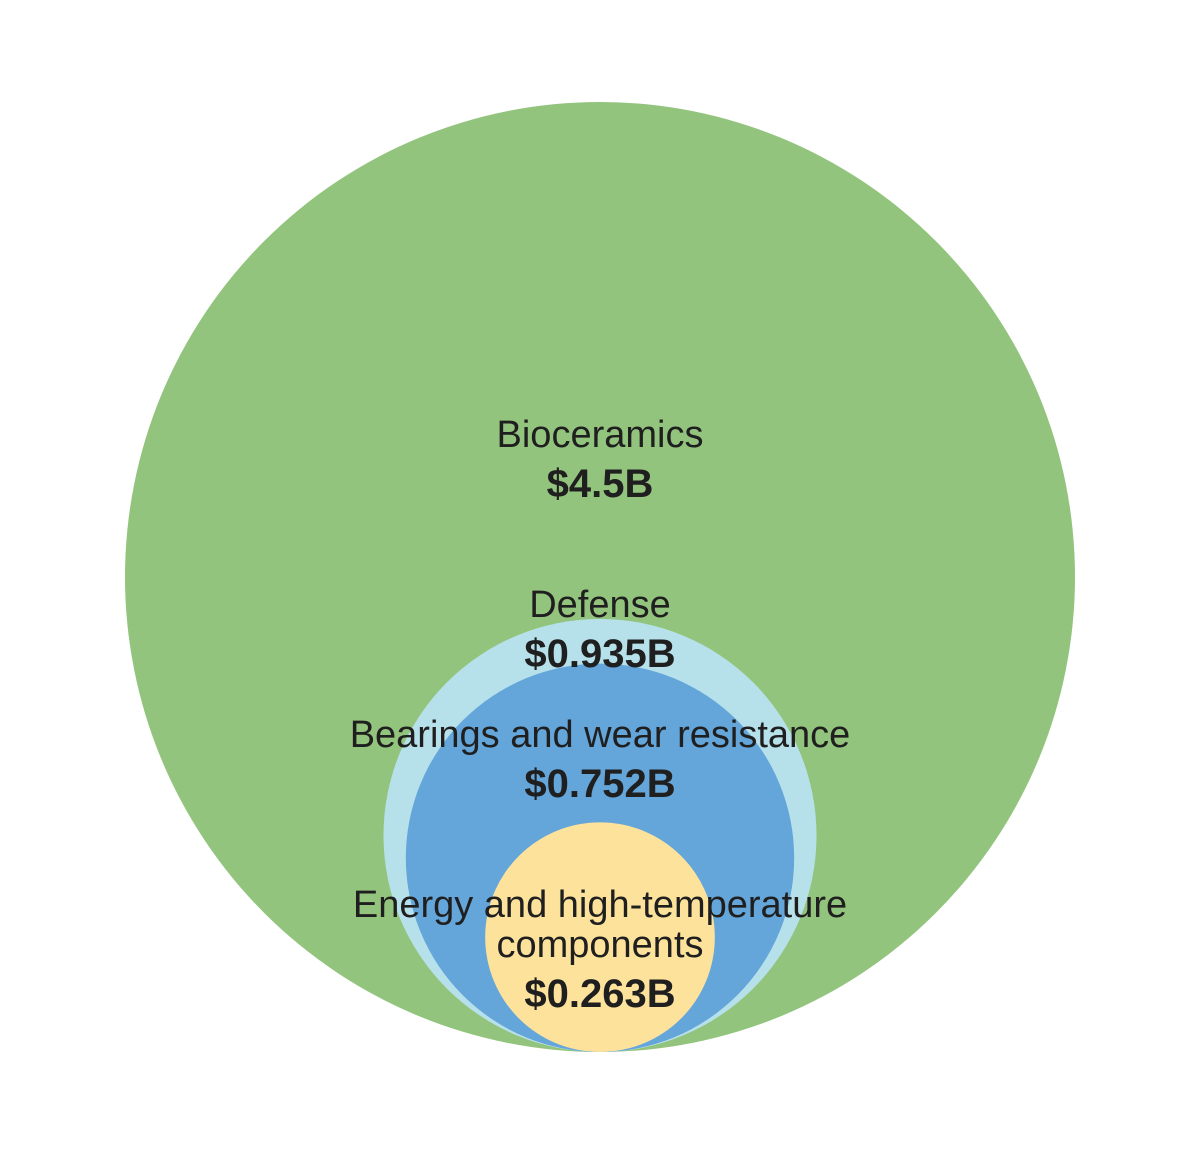 Image resolution: width=1200 pixels, height=1174 pixels. What do you see at coordinates (599, 945) in the screenshot?
I see `category-label: components` at bounding box center [599, 945].